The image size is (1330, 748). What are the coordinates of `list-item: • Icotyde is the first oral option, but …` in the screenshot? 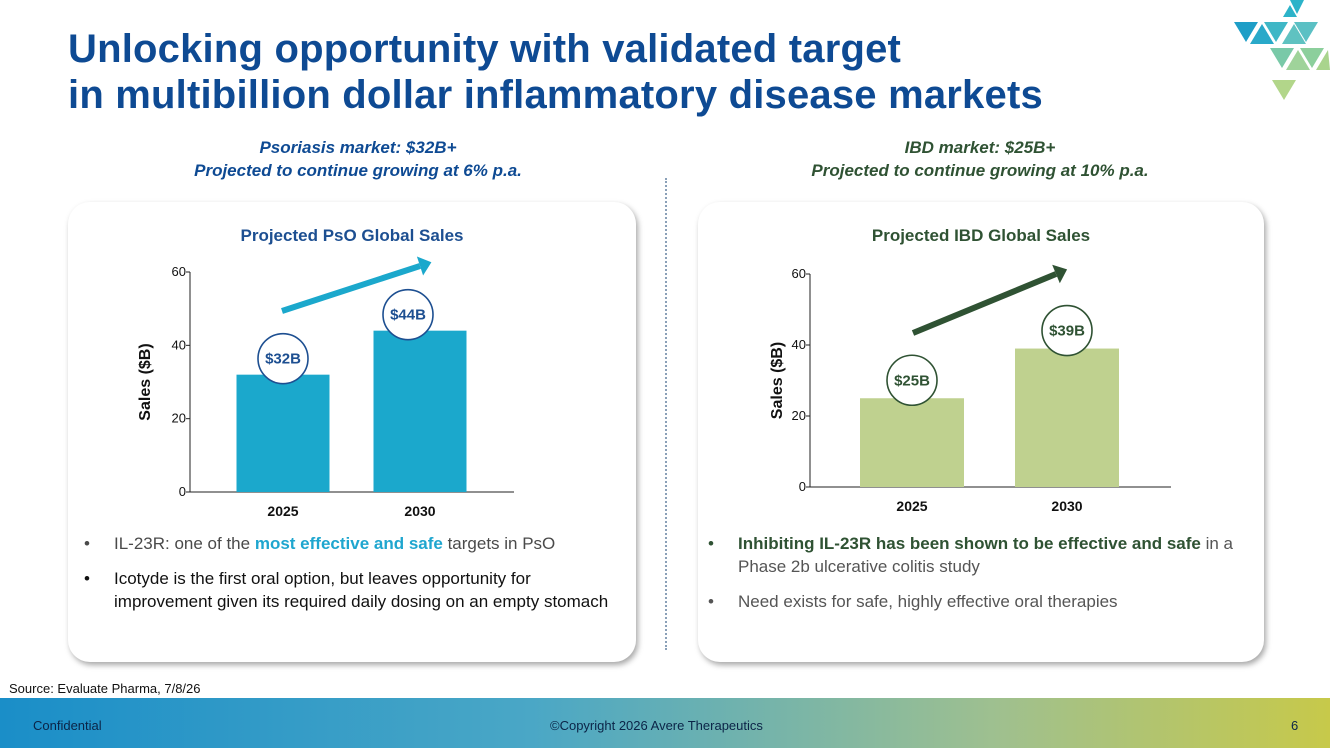 It's located at (346, 590).